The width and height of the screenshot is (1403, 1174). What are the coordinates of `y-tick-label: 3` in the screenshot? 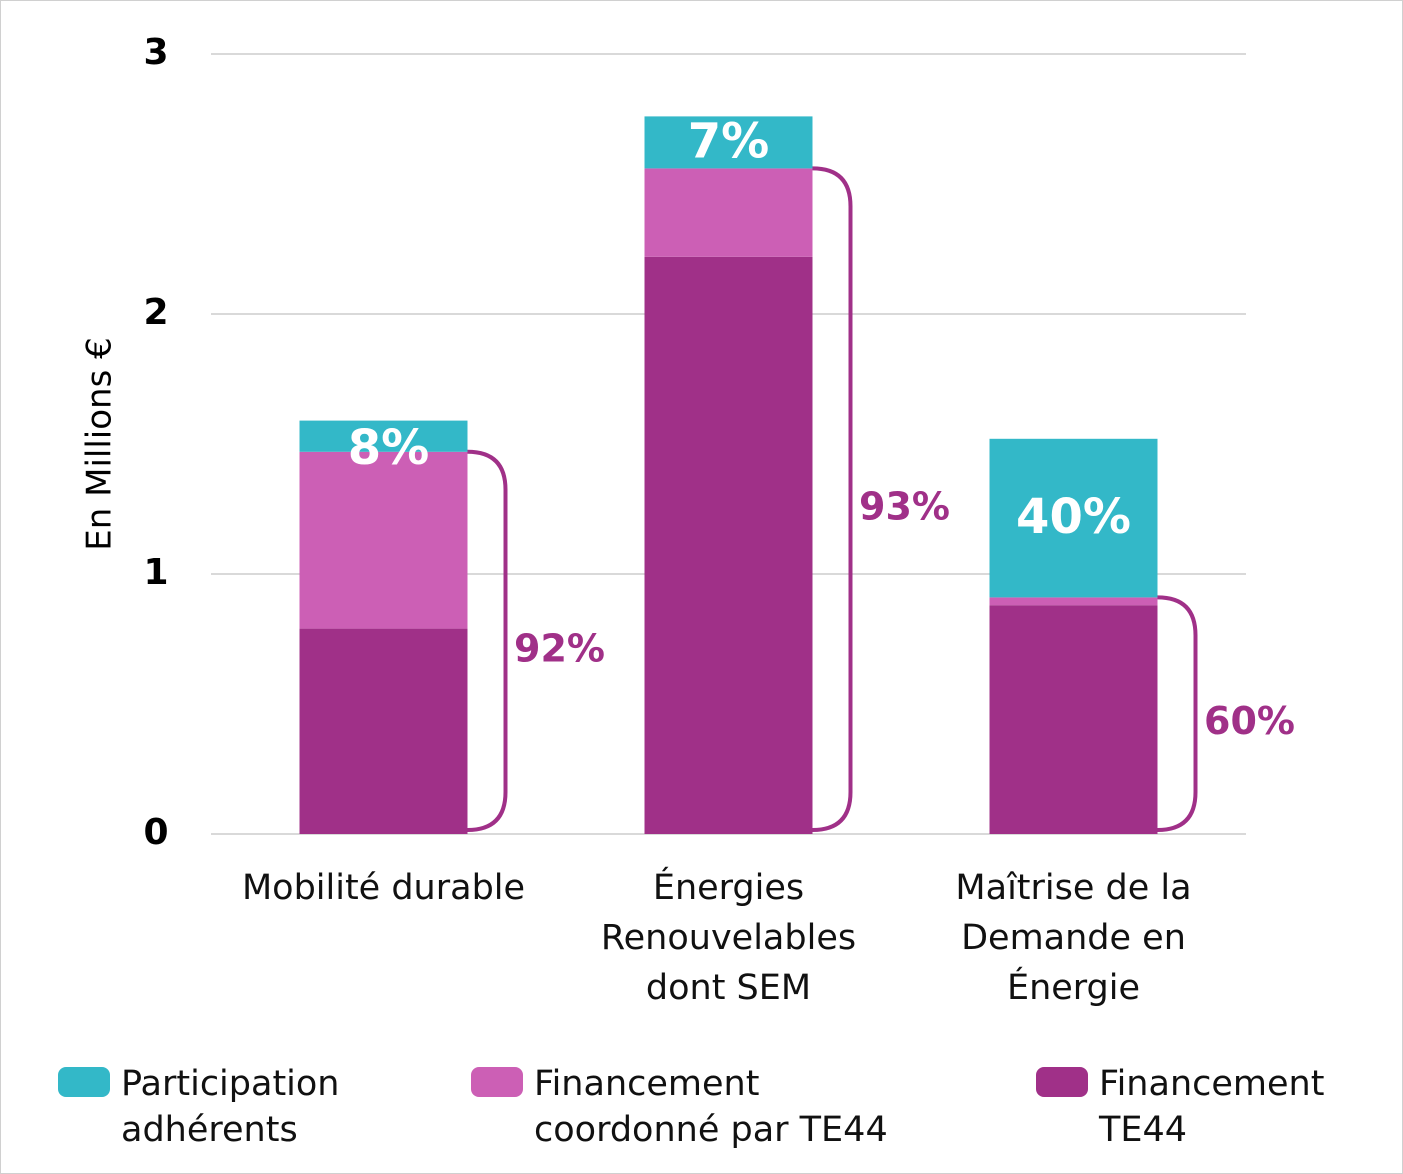 It's located at (155, 52).